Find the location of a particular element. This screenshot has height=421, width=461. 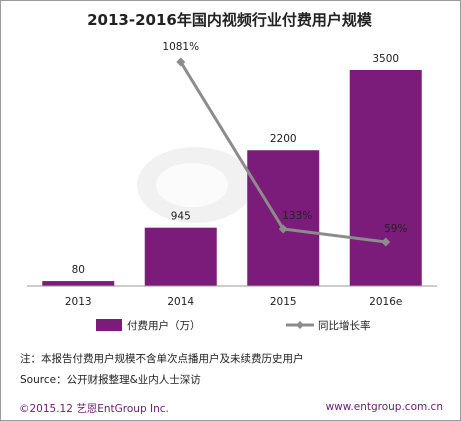

legend-marker-line is located at coordinates (300, 325).